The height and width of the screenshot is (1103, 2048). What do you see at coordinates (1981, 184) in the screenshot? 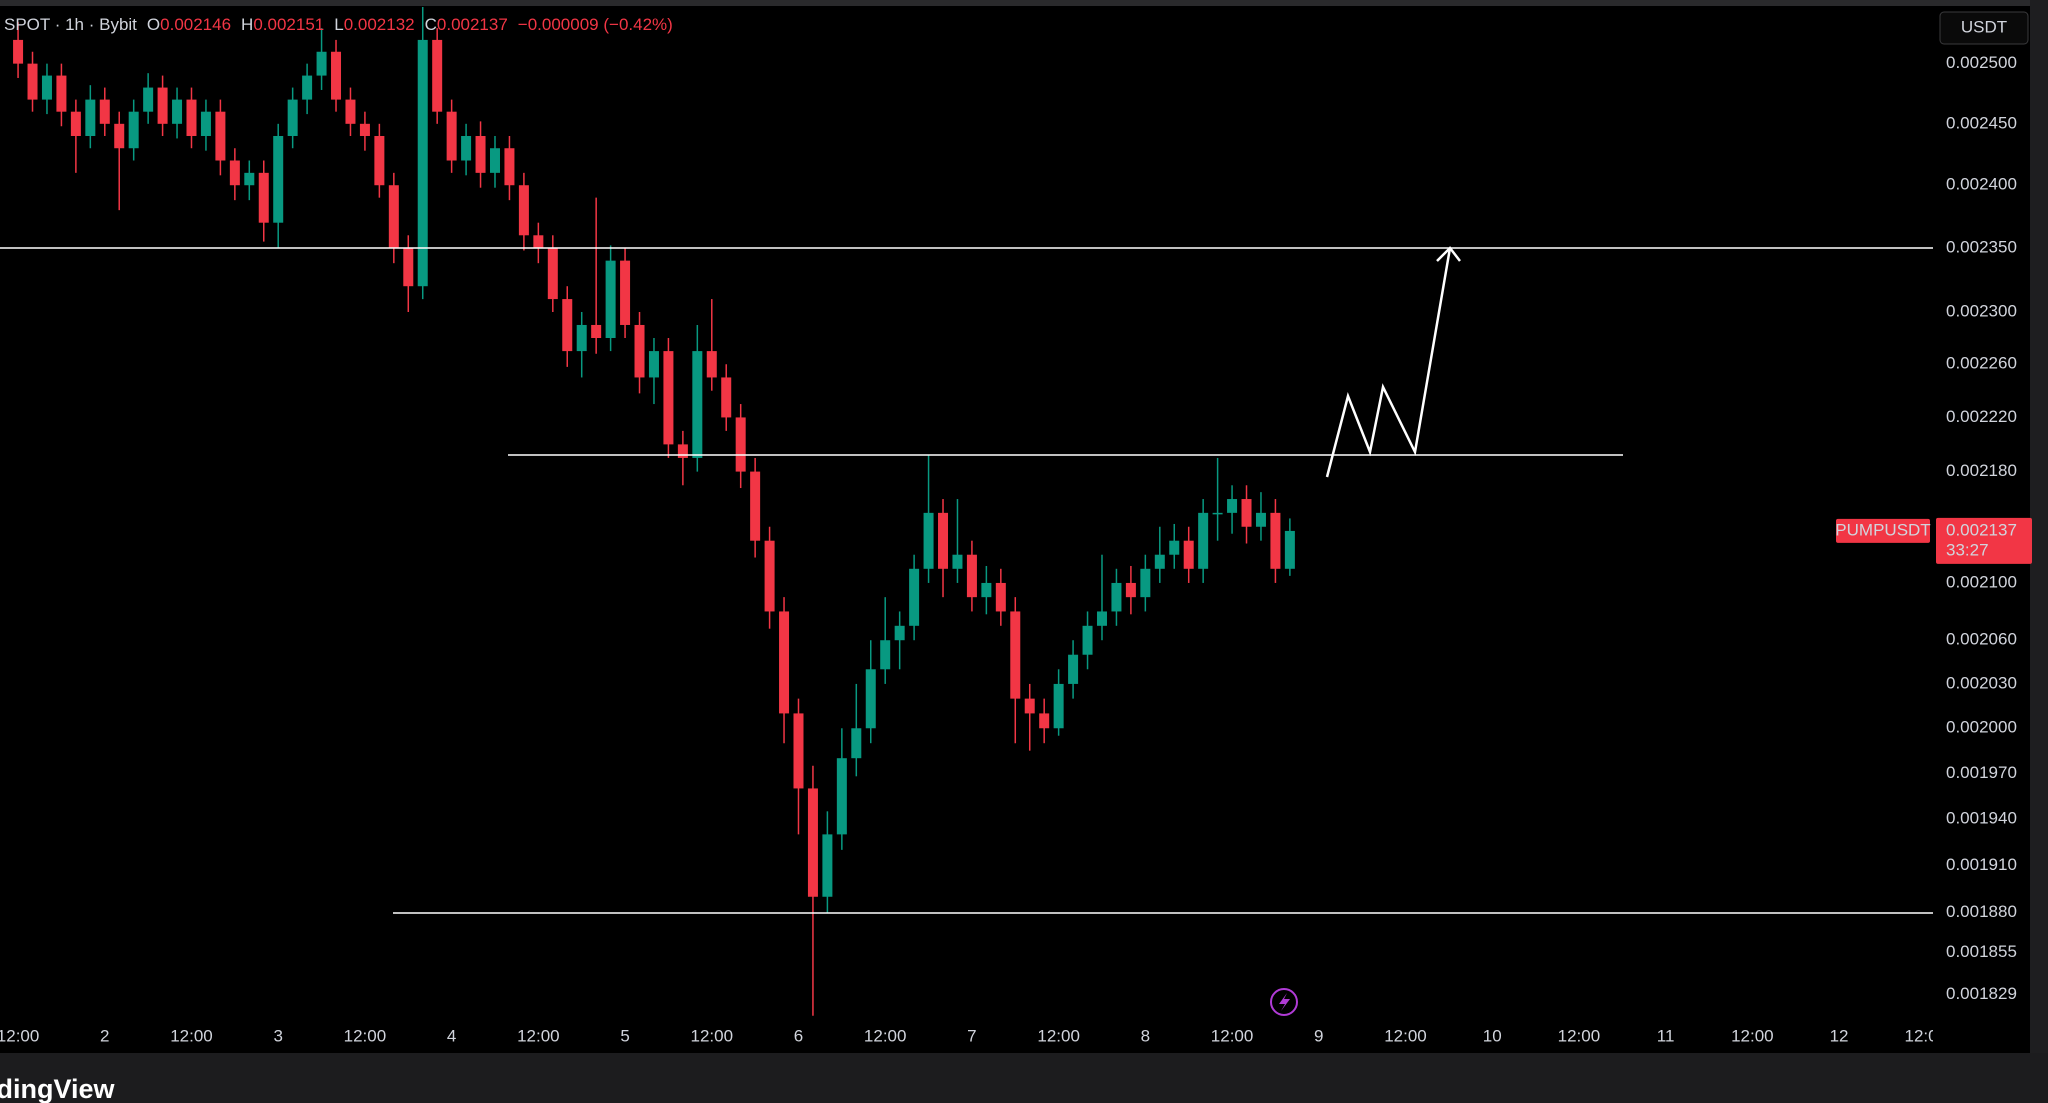
I see `y-tick-label: 0.002400` at bounding box center [1981, 184].